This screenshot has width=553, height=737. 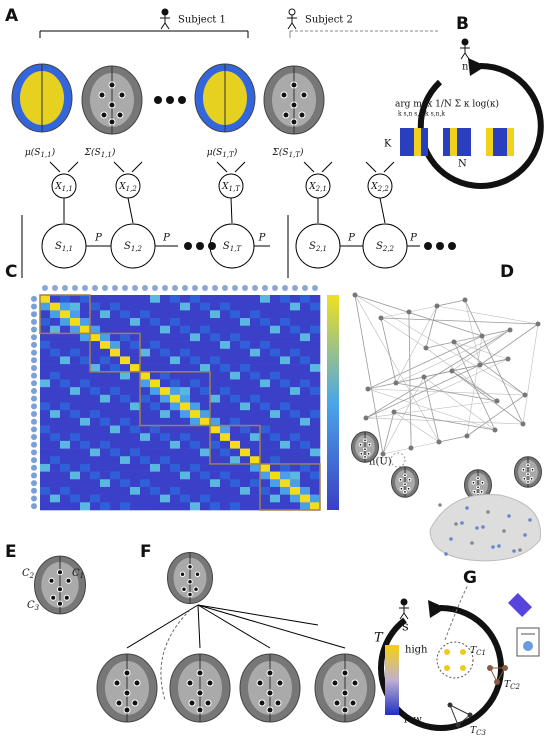 What do you see at coordinates (67, 249) in the screenshot?
I see `state-label-sub: 1,1` at bounding box center [67, 249].